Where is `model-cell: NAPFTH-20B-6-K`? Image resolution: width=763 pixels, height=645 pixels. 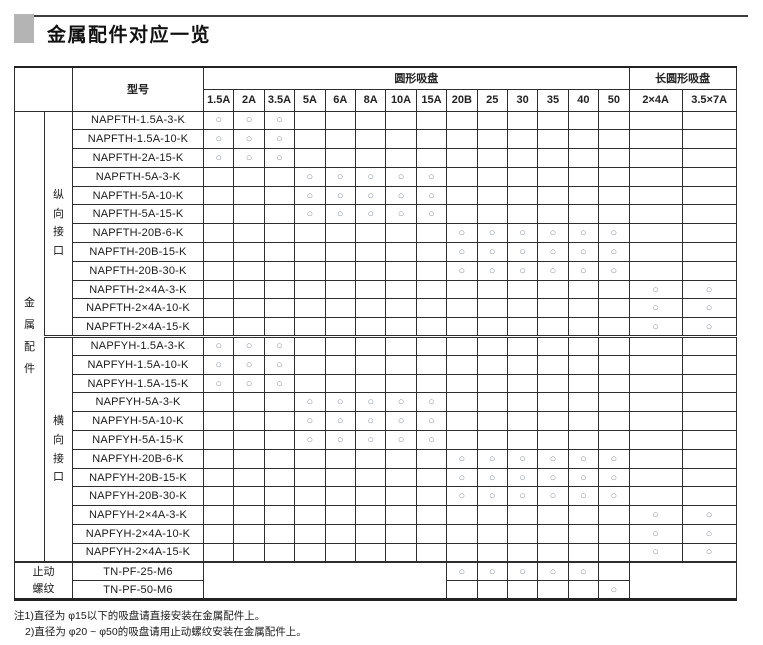
model-cell: NAPFTH-20B-6-K is located at coordinates (138, 233).